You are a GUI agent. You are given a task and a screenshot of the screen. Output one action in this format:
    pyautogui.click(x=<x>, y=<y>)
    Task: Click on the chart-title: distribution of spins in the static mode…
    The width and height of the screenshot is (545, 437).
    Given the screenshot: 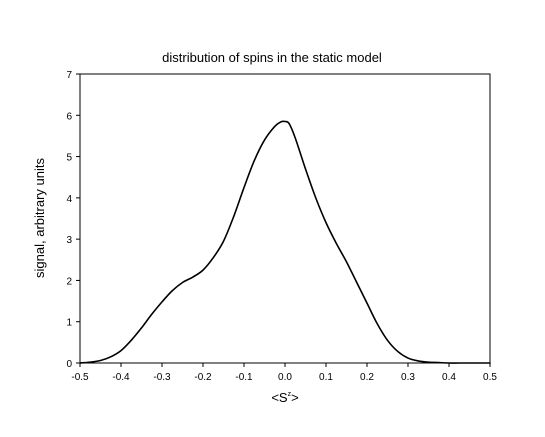 What is the action you would take?
    pyautogui.click(x=272, y=57)
    